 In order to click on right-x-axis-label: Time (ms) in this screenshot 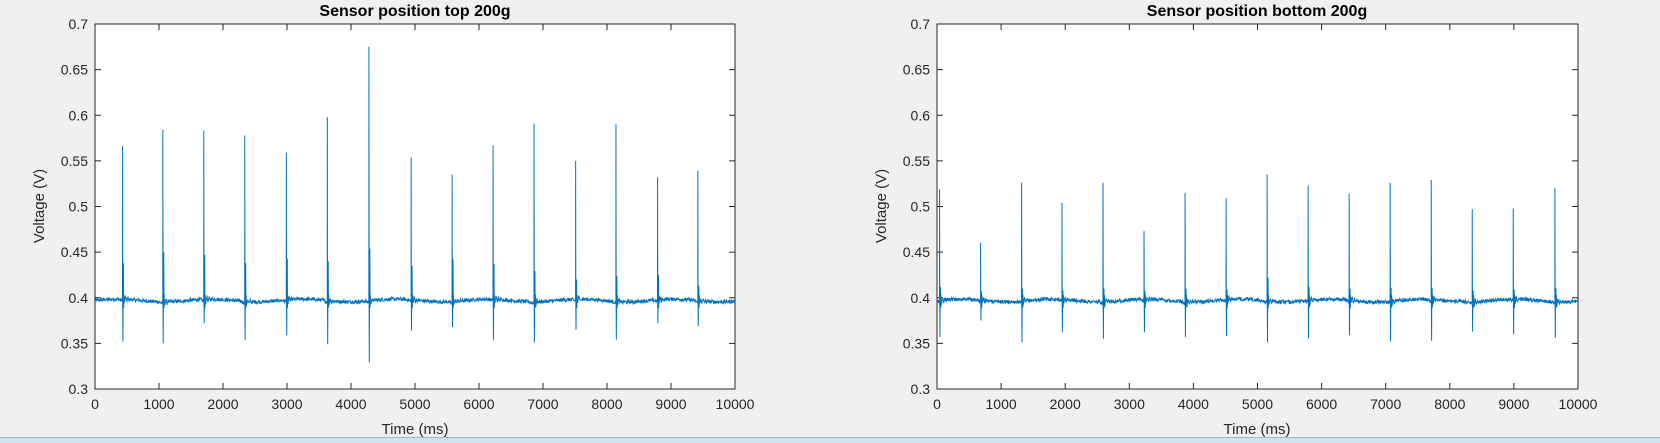, I will do `click(1257, 429)`.